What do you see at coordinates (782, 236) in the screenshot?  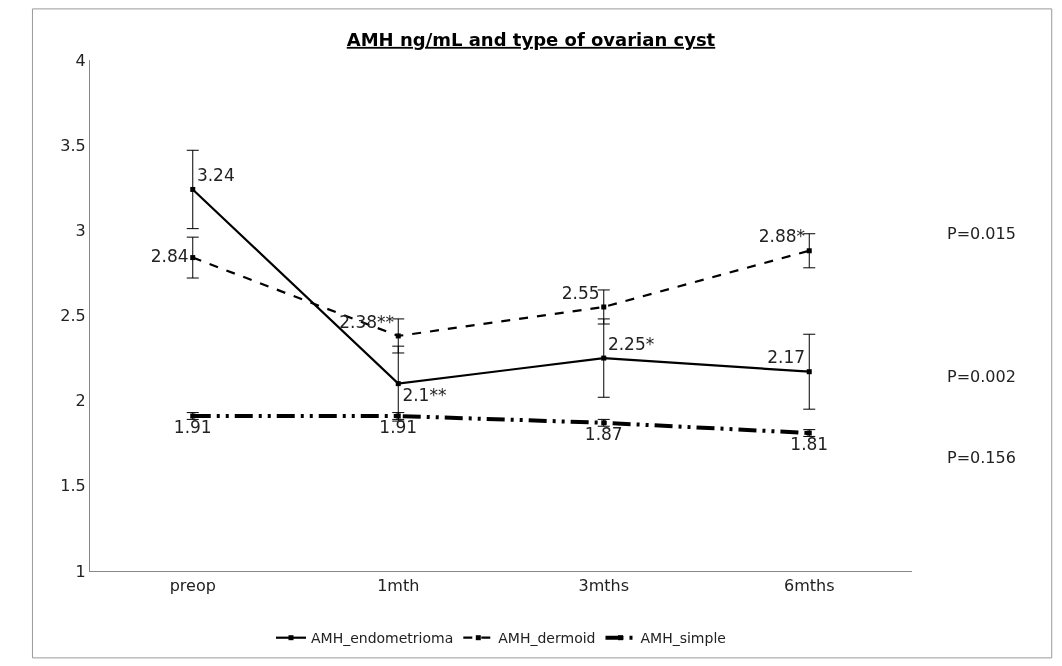 I see `data-label: 2.88*` at bounding box center [782, 236].